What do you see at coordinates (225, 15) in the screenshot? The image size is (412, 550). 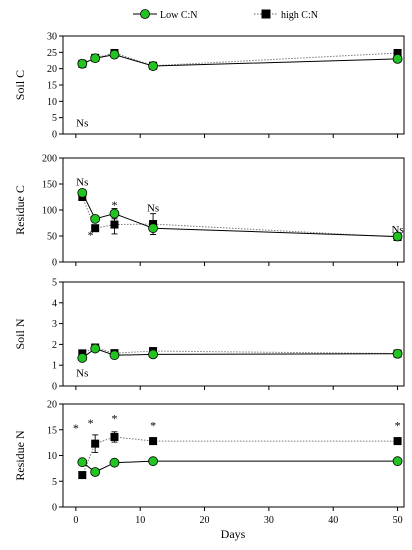 I see `legend: Low C:N high C:N` at bounding box center [225, 15].